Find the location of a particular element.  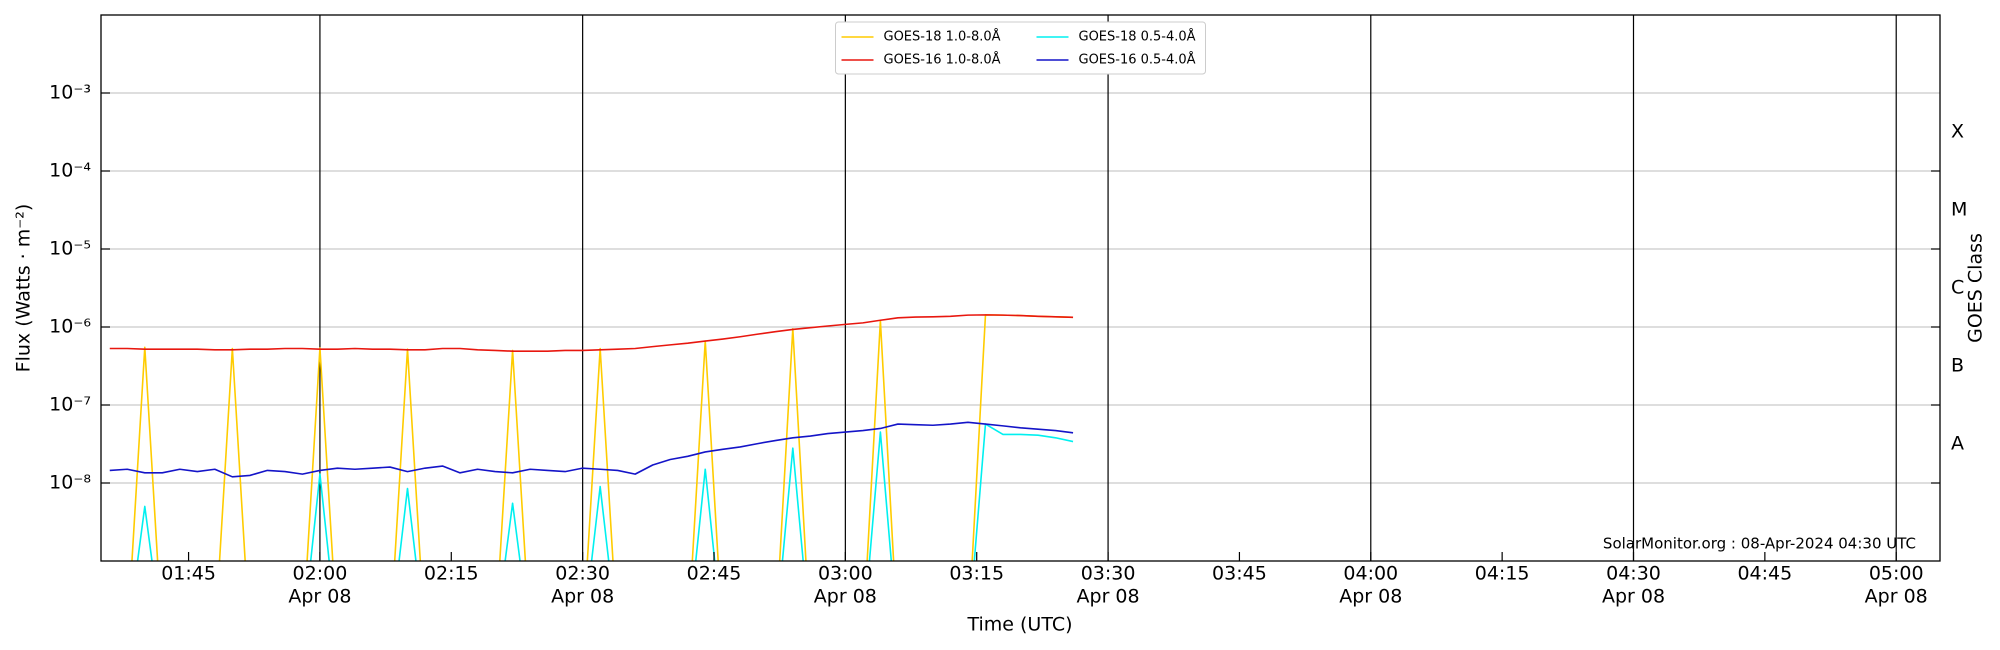

y2-tick-label: X is located at coordinates (1957, 132).